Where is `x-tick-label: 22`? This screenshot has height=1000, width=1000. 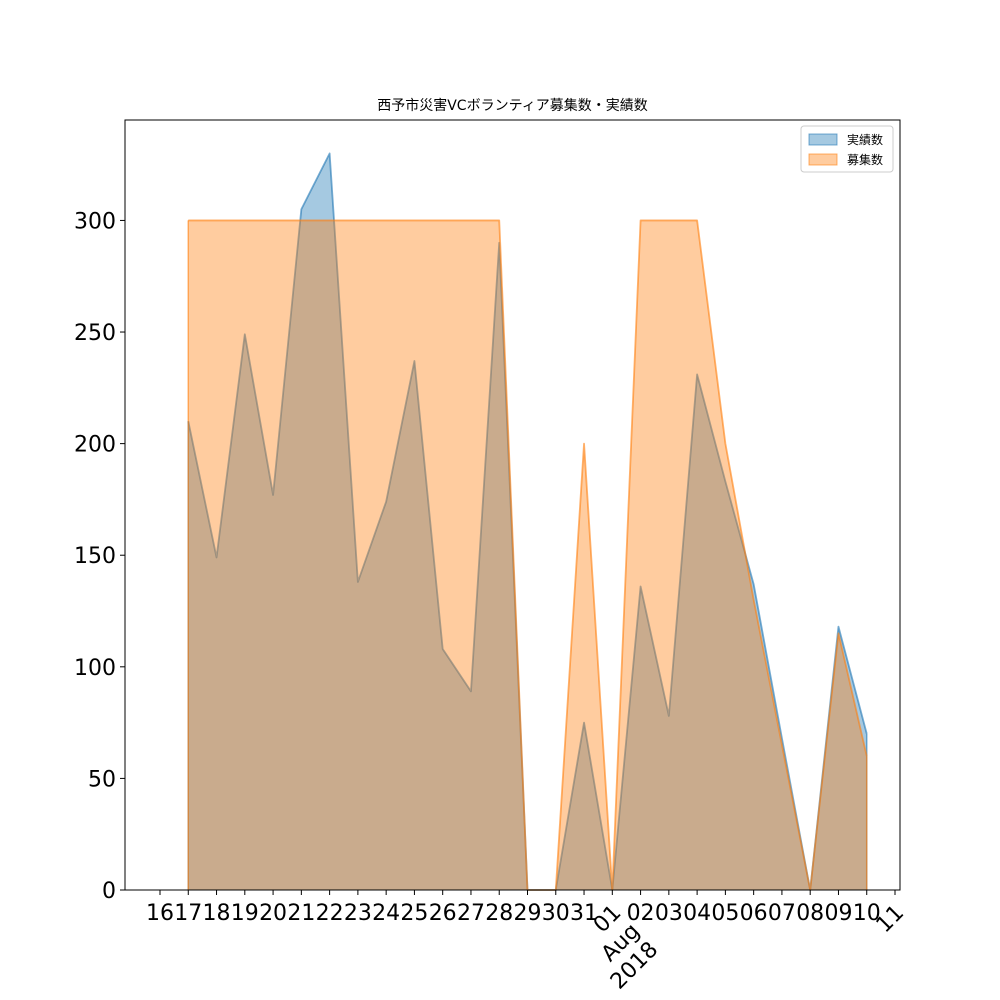
x-tick-label: 22 is located at coordinates (330, 913).